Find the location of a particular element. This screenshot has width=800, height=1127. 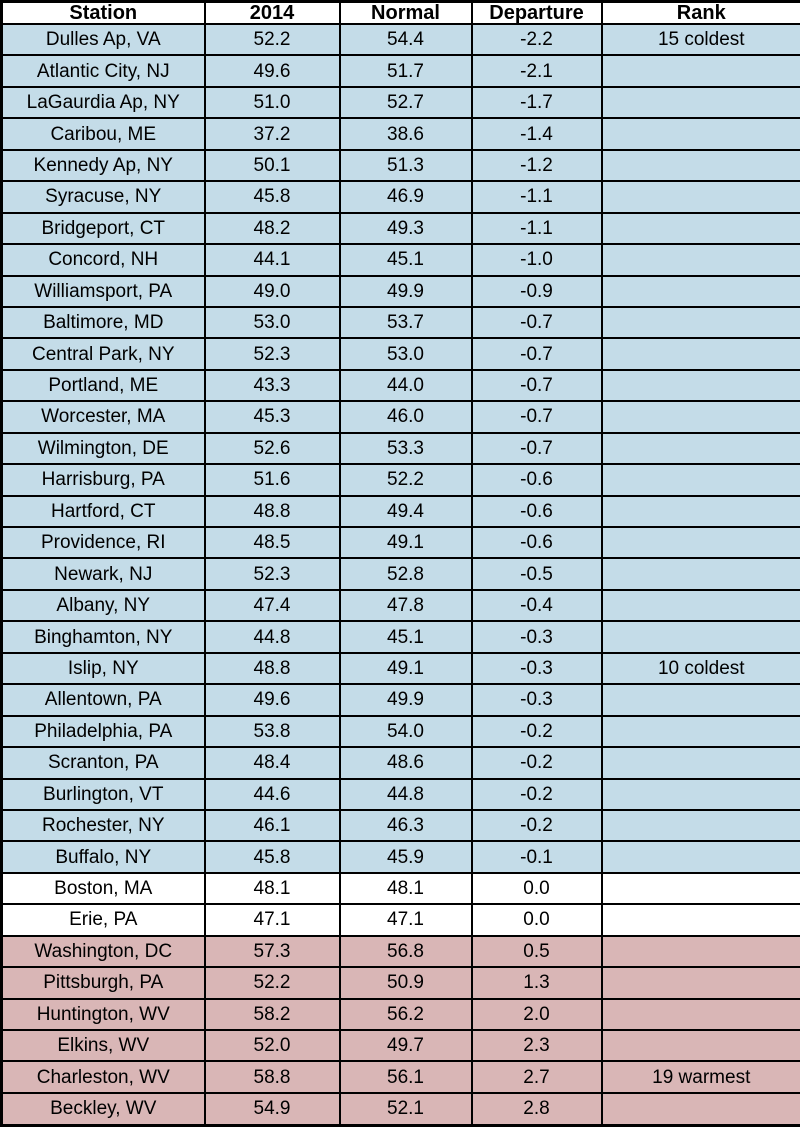

table-row: Harrisburg, PA 51.6 52.2 -0.6 is located at coordinates (400, 480).